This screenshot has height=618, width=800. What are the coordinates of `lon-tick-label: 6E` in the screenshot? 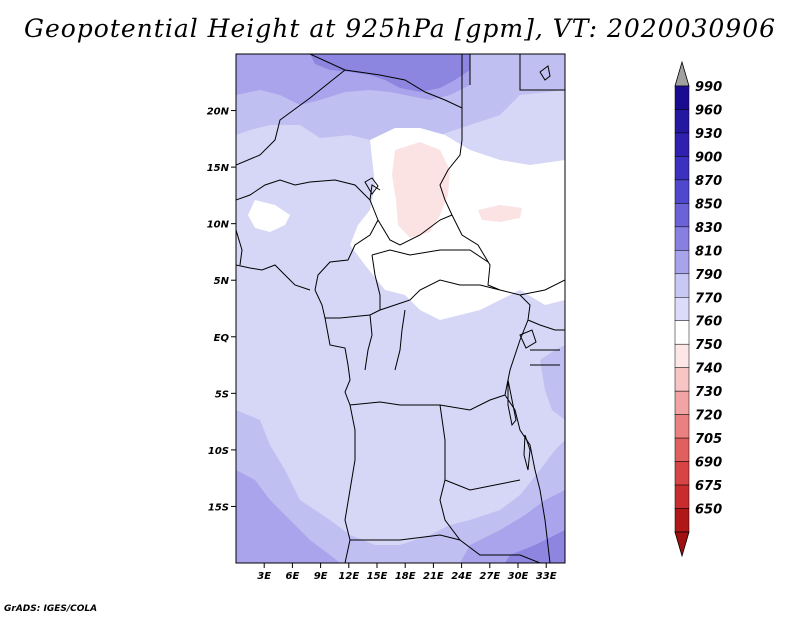 It's located at (293, 576).